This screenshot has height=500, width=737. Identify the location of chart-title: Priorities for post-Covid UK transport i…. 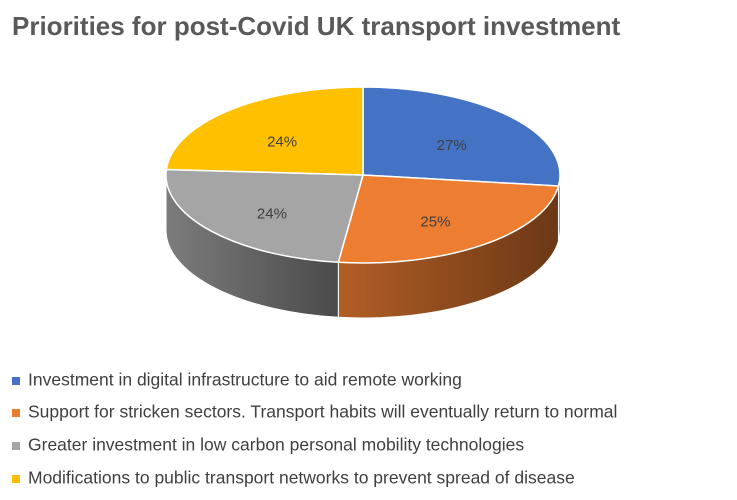
(316, 26).